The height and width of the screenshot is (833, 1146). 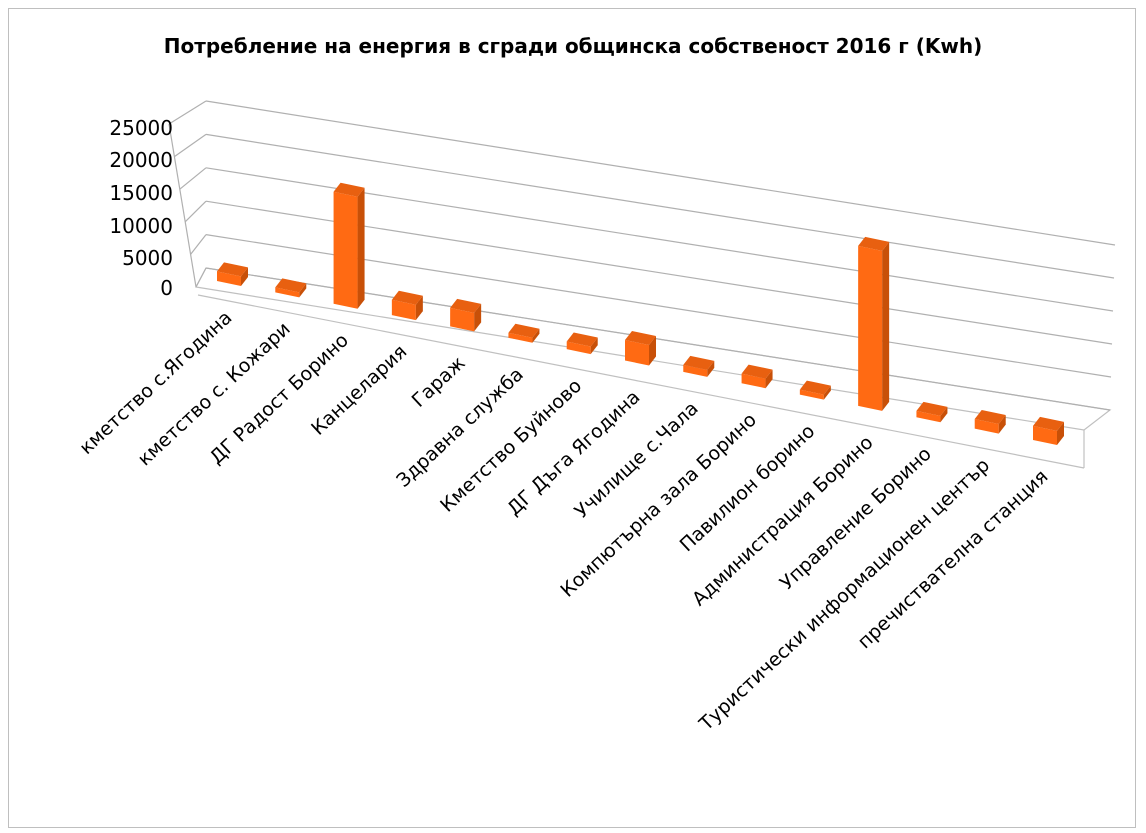 What do you see at coordinates (141, 193) in the screenshot?
I see `y-tick-label: 15000` at bounding box center [141, 193].